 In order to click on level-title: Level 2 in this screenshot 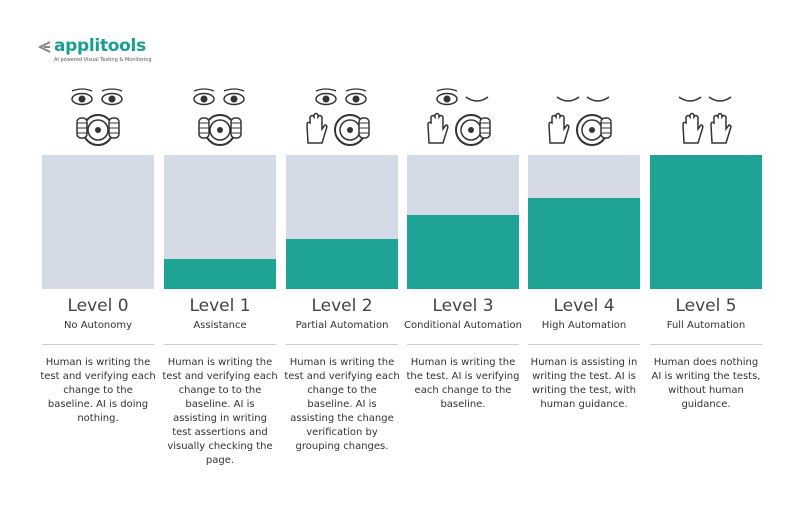, I will do `click(342, 306)`.